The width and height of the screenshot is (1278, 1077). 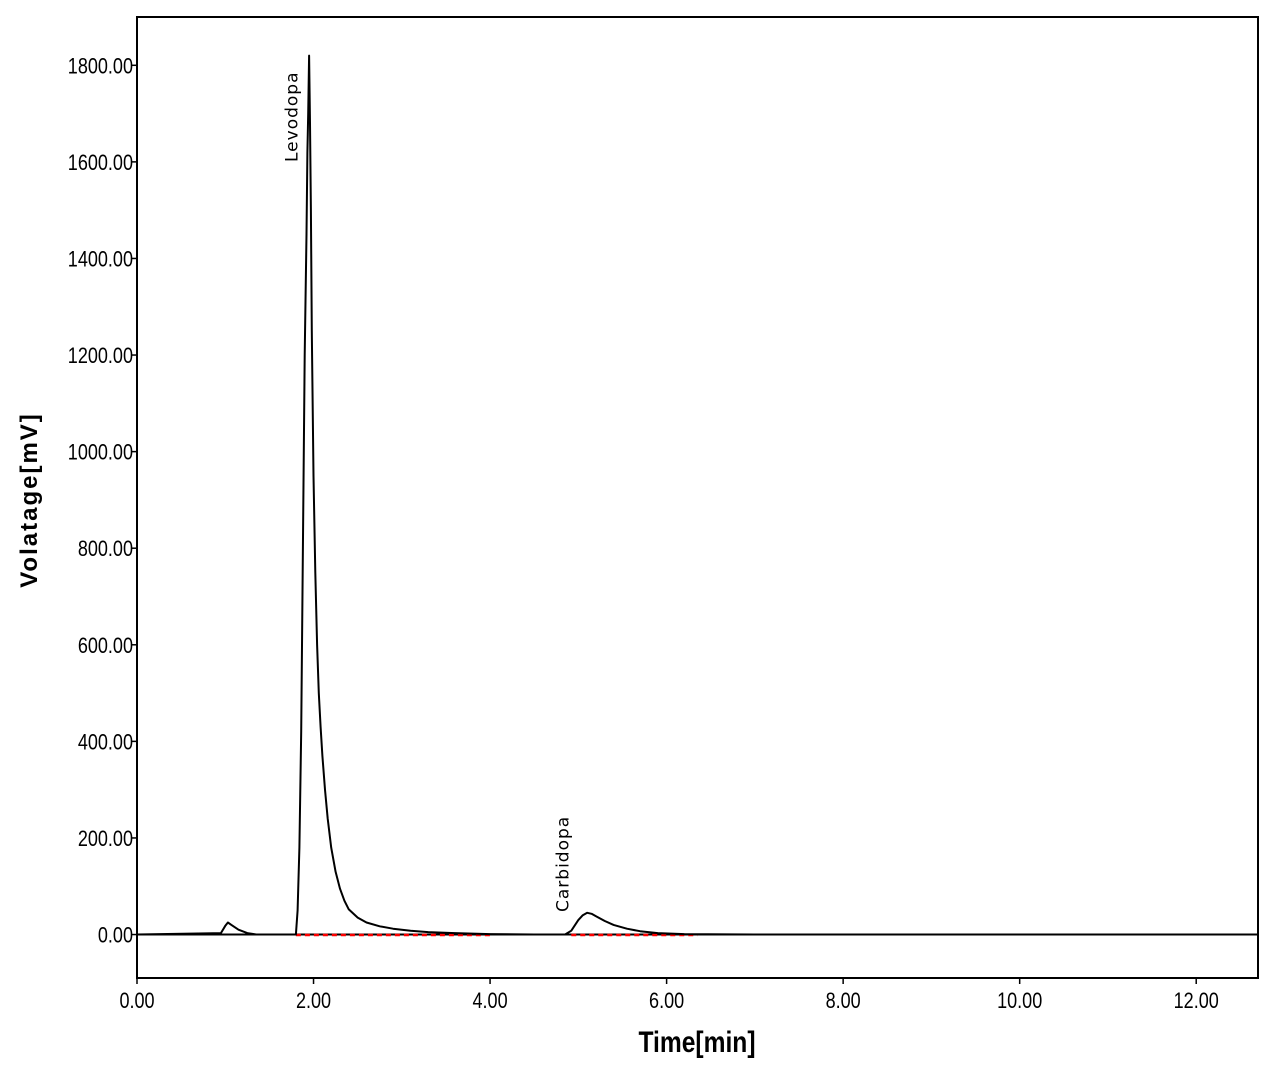 I want to click on y-tick-label: 1000.00, so click(x=100, y=453).